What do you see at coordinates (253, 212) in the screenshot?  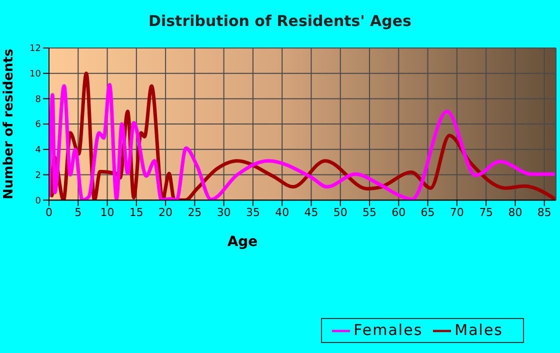 I see `x-tick-label: 35` at bounding box center [253, 212].